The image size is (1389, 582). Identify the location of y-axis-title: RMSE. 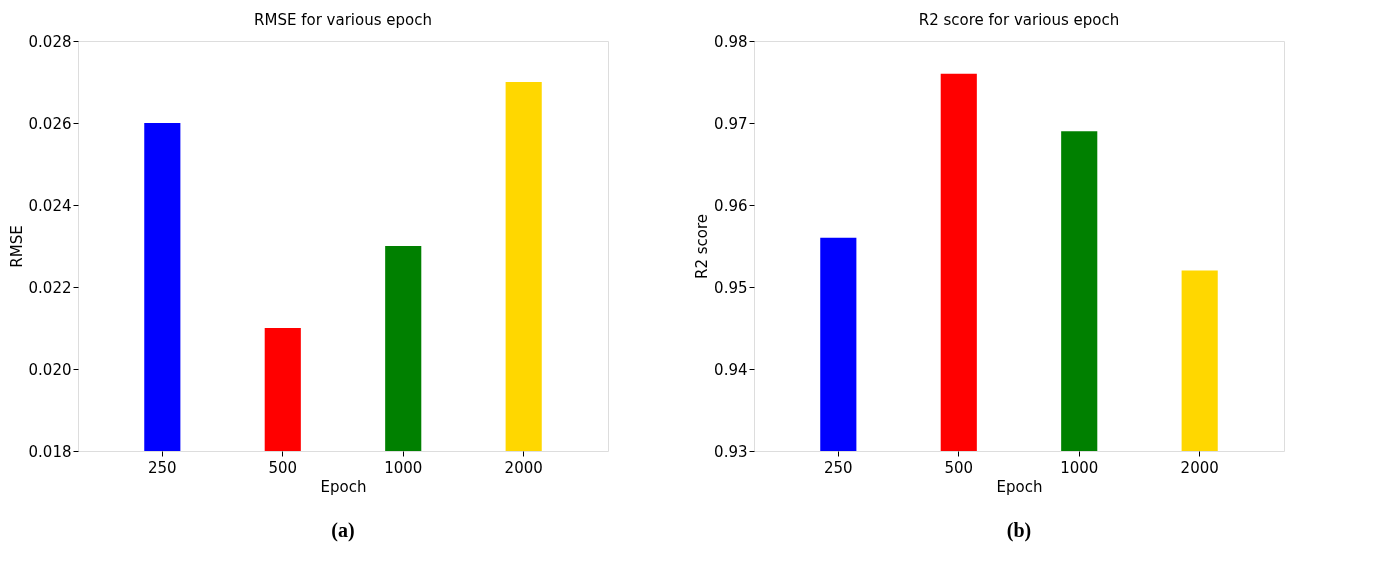
(16, 246).